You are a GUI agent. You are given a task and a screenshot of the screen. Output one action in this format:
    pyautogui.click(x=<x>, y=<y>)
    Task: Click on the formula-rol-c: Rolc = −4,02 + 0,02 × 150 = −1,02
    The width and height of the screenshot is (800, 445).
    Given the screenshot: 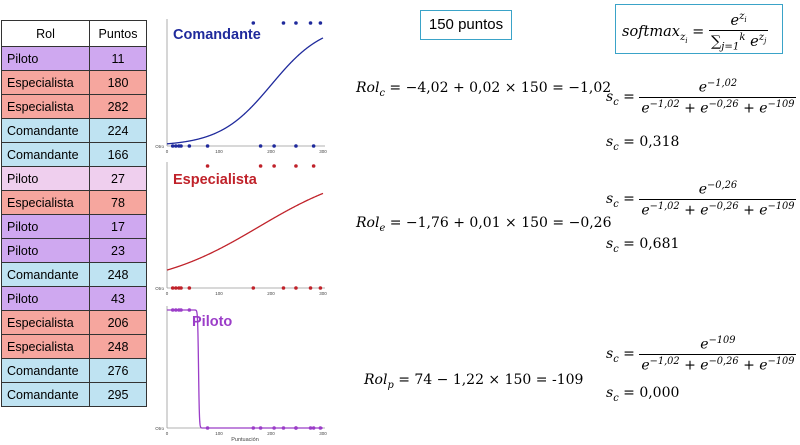 What is the action you would take?
    pyautogui.click(x=483, y=89)
    